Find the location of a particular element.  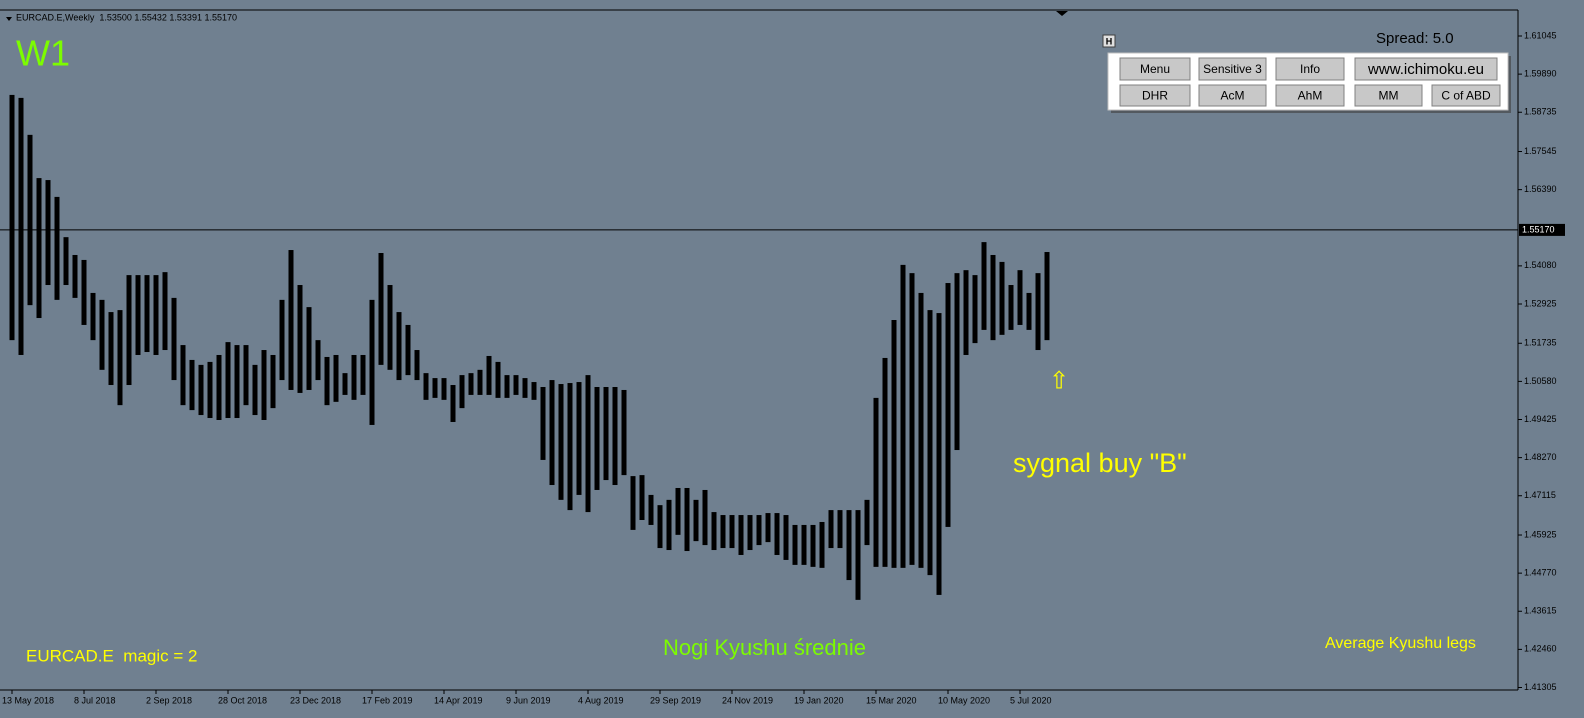

magic: EURCAD.E magic = 2 is located at coordinates (111, 655).